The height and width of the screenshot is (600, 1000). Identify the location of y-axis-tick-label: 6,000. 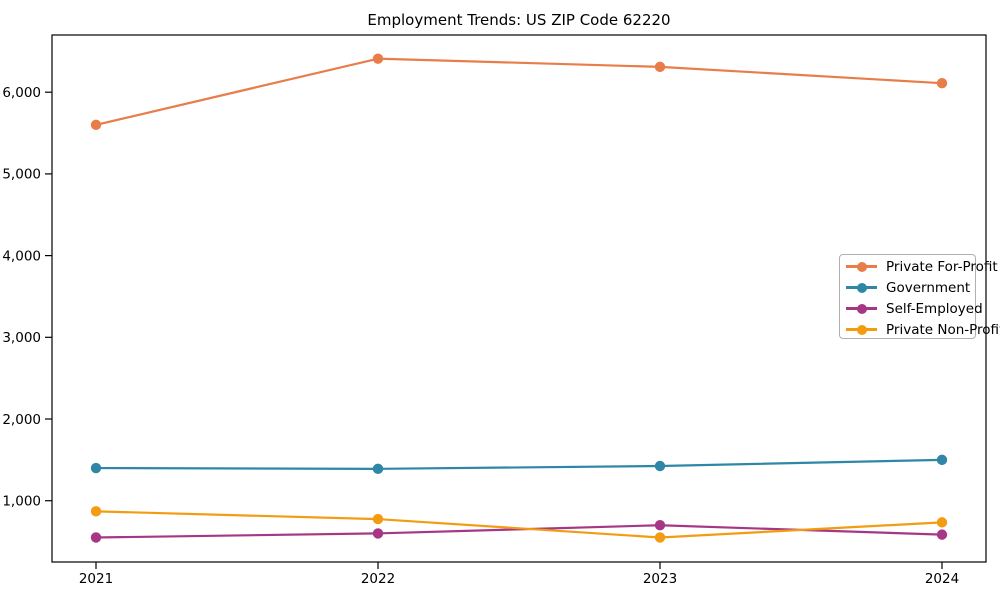
(21, 93).